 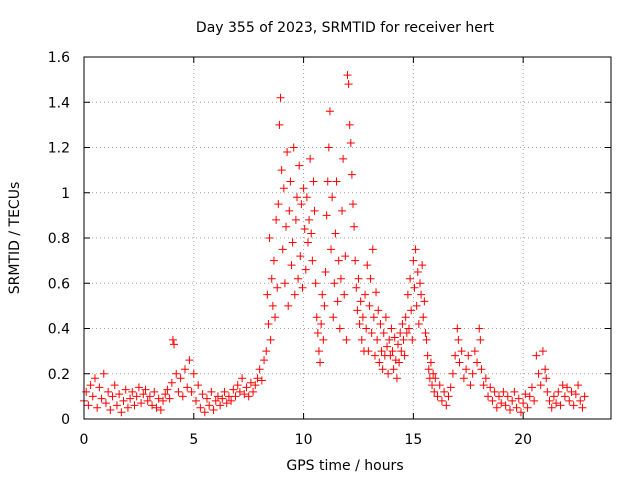 I want to click on x-tick-label: 5, so click(x=193, y=440).